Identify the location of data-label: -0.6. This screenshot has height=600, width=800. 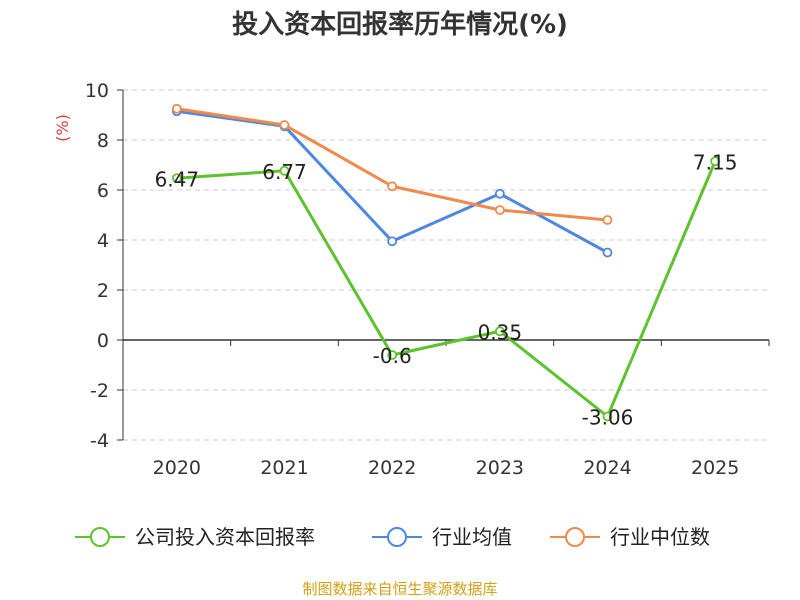
(392, 356).